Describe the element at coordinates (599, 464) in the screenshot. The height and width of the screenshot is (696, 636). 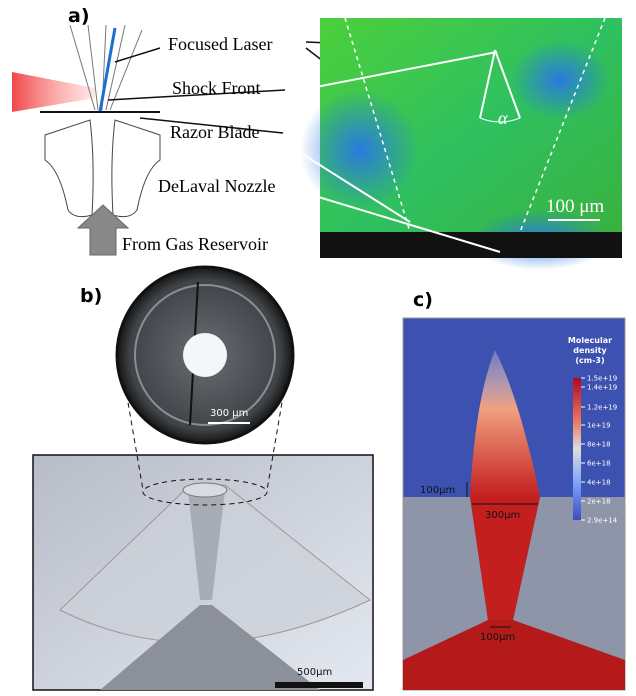
I see `colorbar-tick-label: 6e+18` at that location.